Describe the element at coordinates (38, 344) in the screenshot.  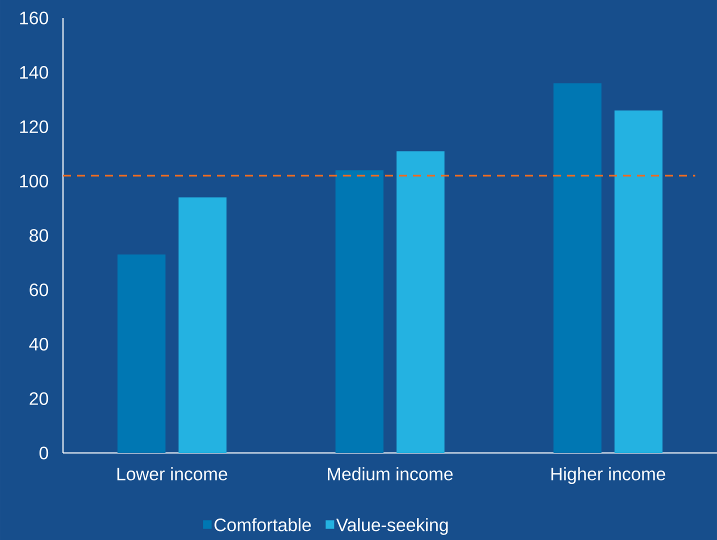
I see `y-tick-label: 40` at that location.